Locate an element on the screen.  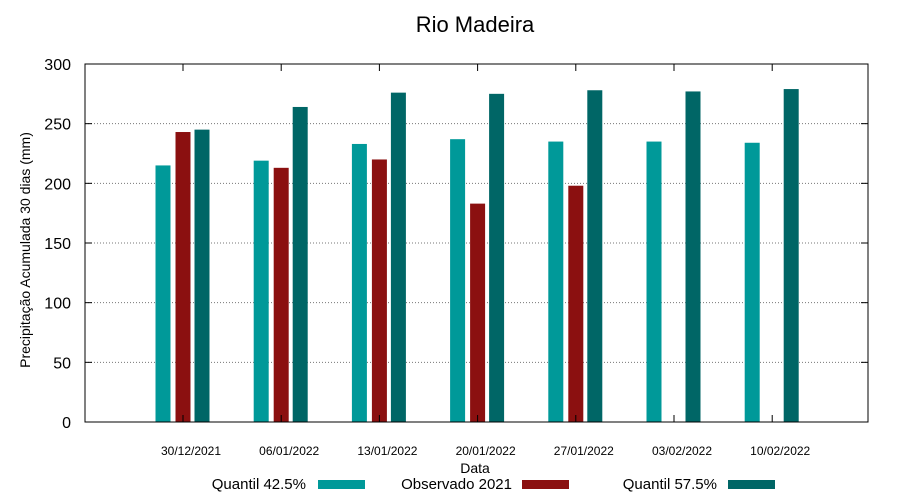
y-tick-label: 50 is located at coordinates (62, 363).